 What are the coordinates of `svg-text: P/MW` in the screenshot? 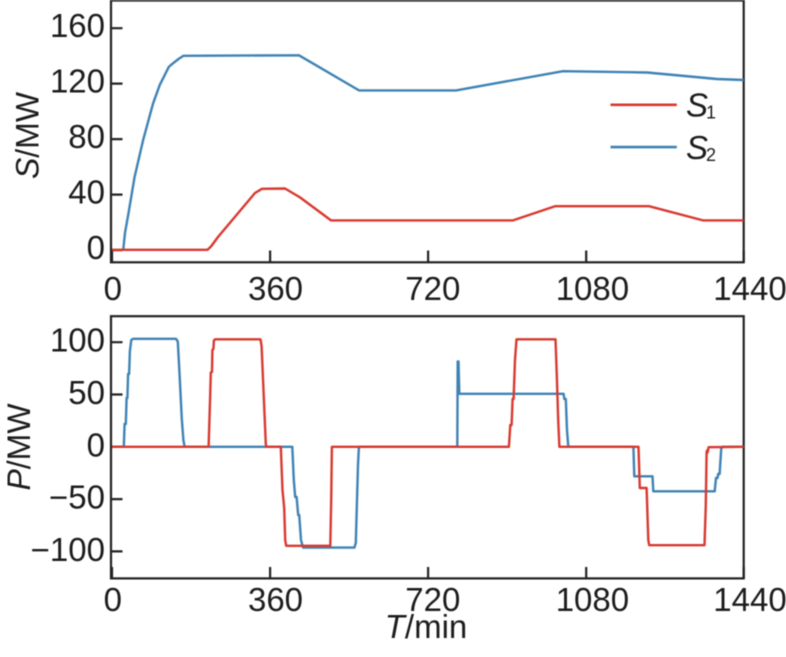 It's located at (19, 447).